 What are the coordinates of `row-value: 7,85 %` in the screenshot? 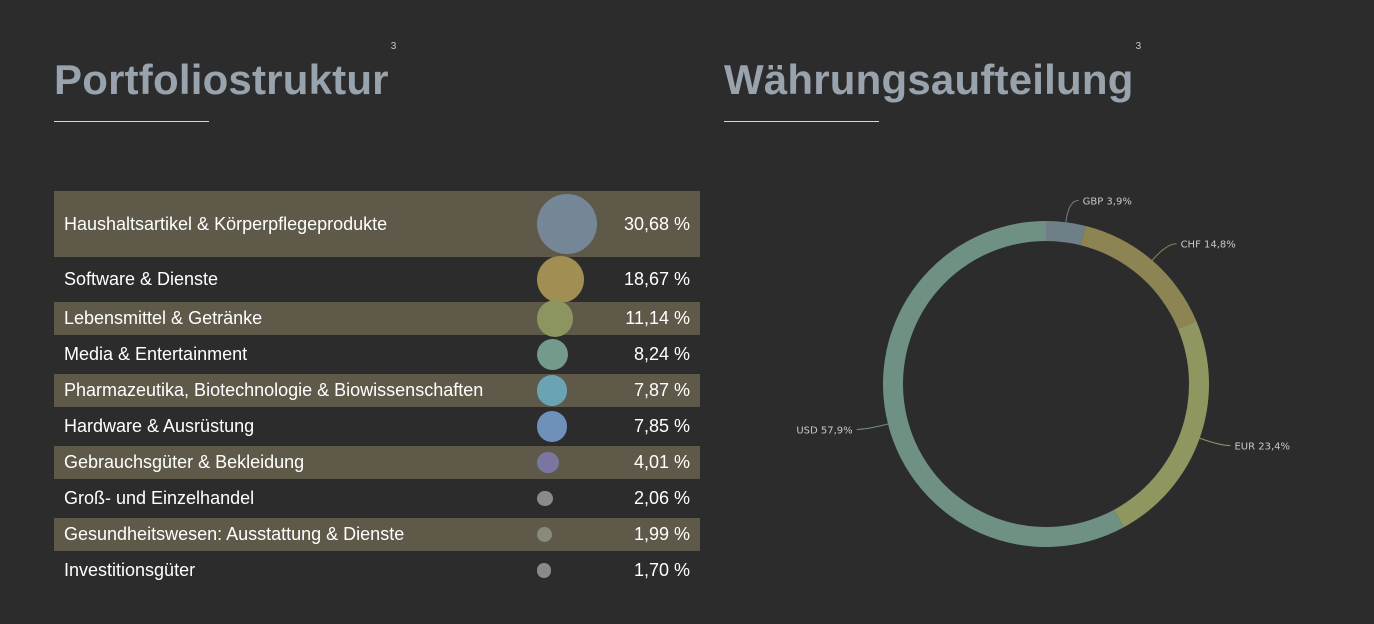 It's located at (661, 426).